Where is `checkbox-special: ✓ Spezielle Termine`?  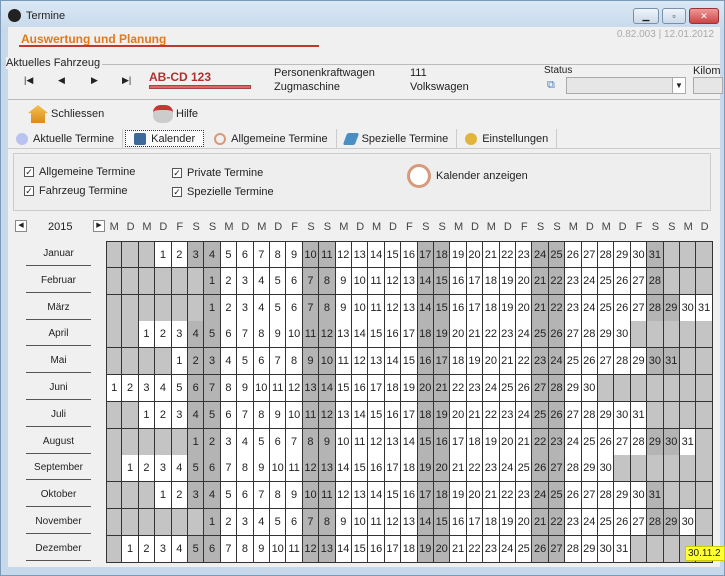 checkbox-special: ✓ Spezielle Termine is located at coordinates (223, 192).